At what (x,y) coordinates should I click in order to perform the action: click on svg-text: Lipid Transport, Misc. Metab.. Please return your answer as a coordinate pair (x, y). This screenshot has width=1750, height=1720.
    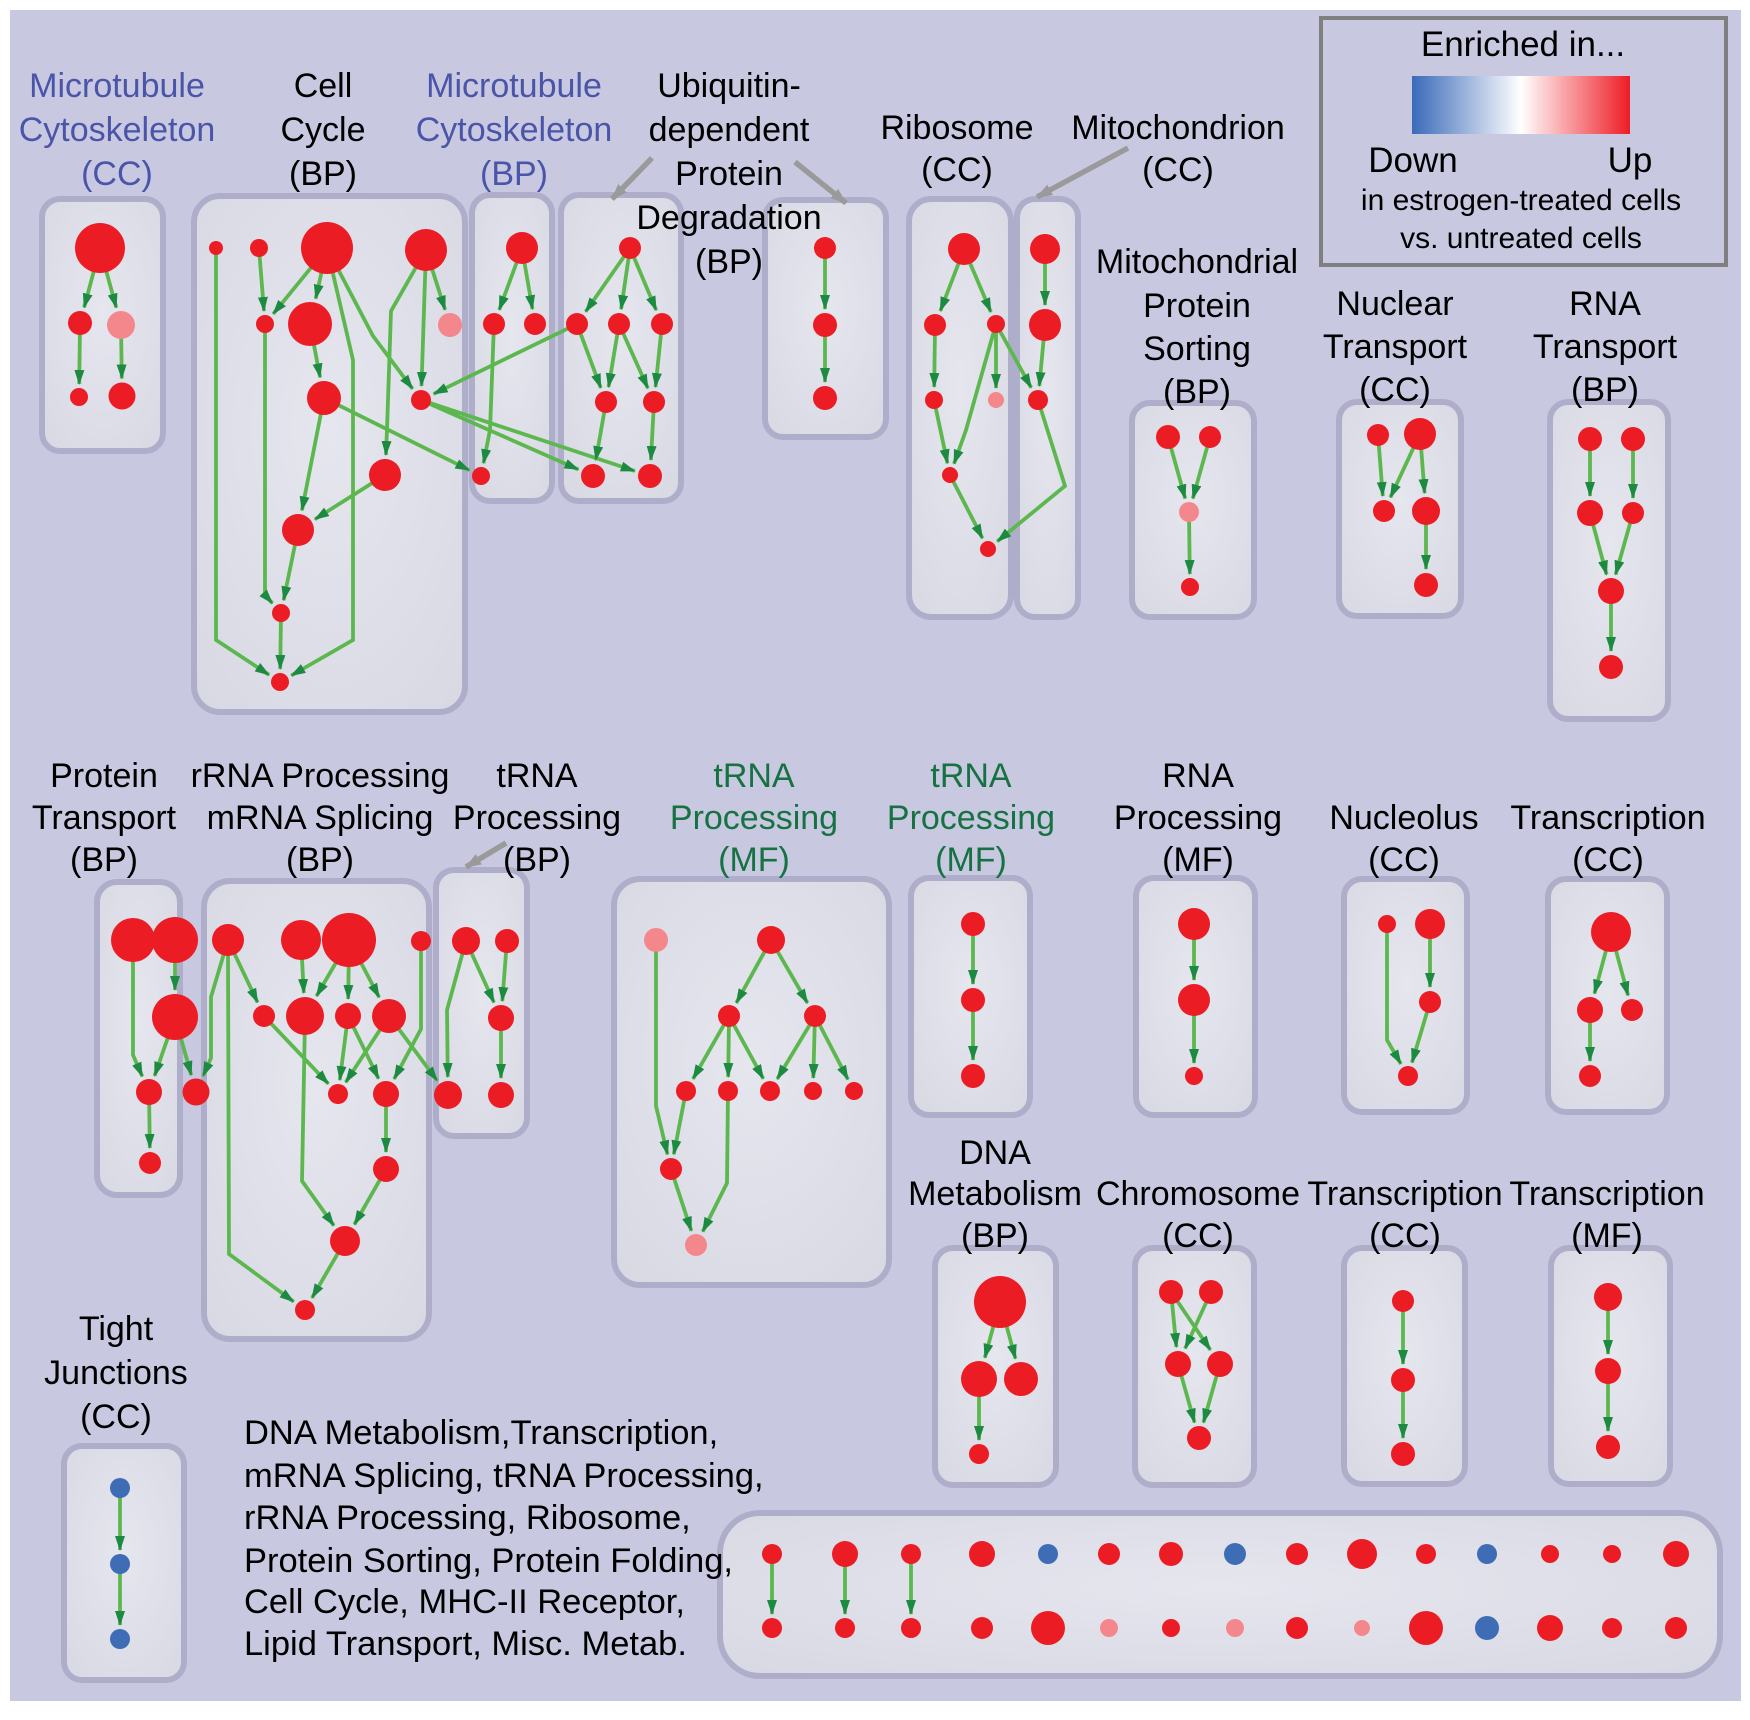
    Looking at the image, I should click on (465, 1644).